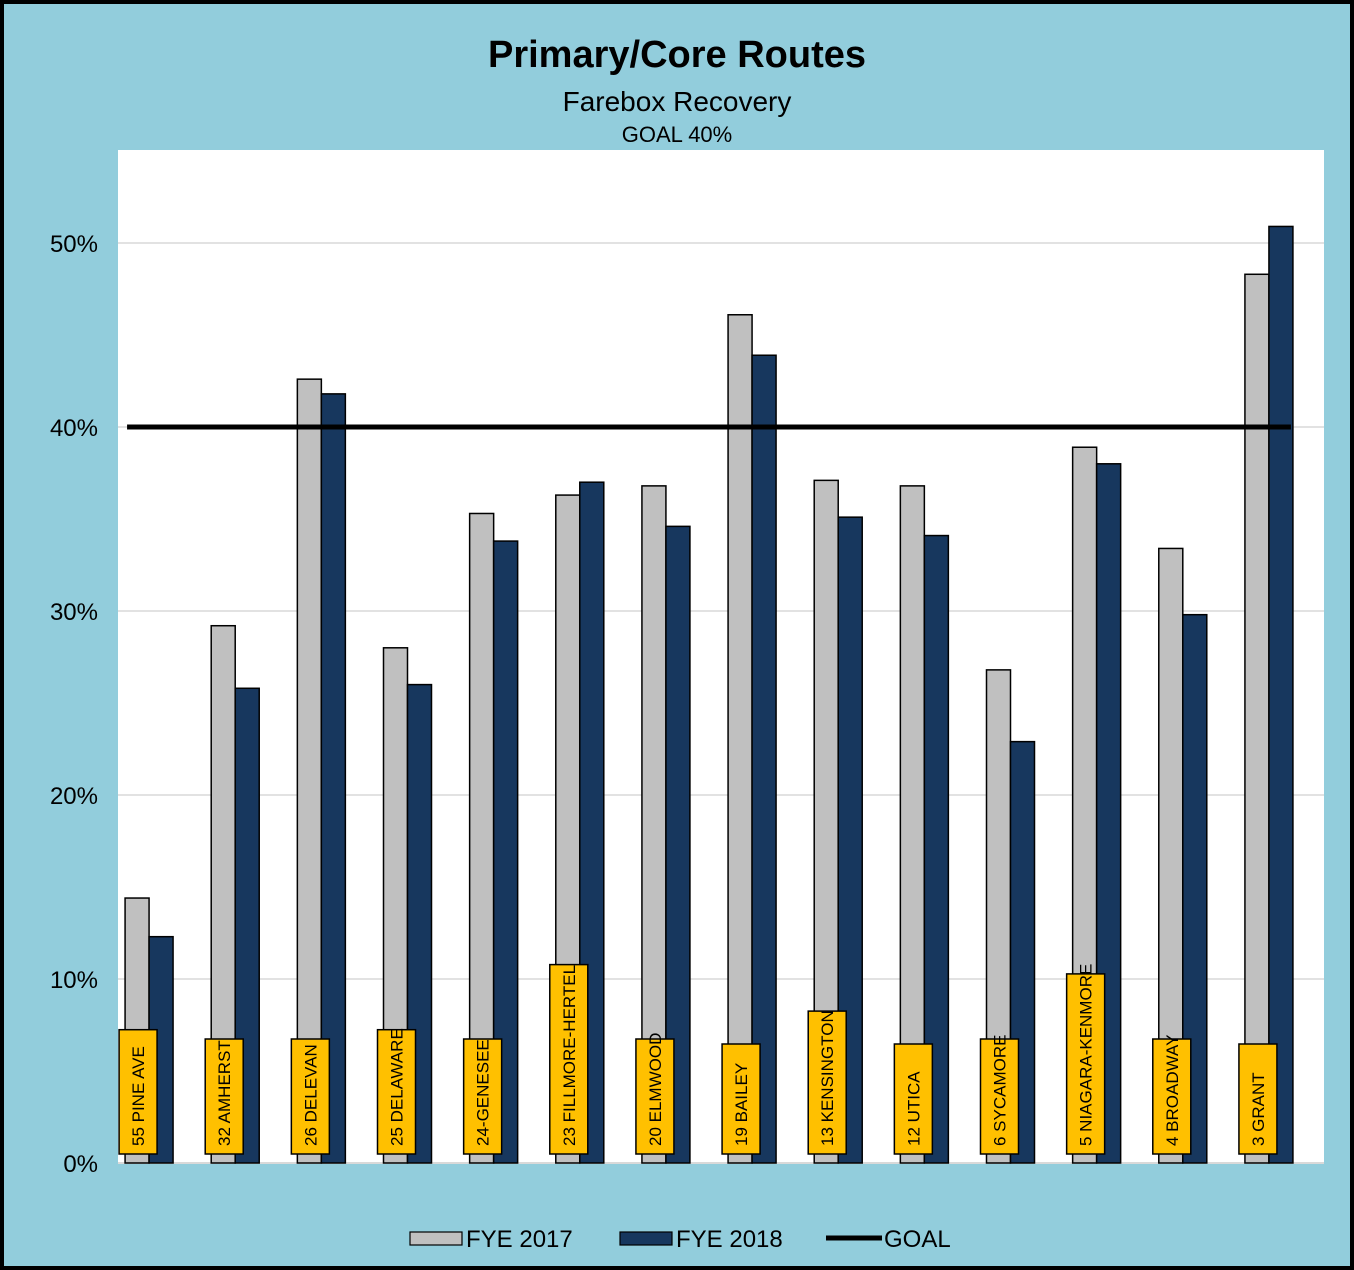 The width and height of the screenshot is (1354, 1270). What do you see at coordinates (519, 1239) in the screenshot?
I see `legend-label-fye-2017: FYE 2017` at bounding box center [519, 1239].